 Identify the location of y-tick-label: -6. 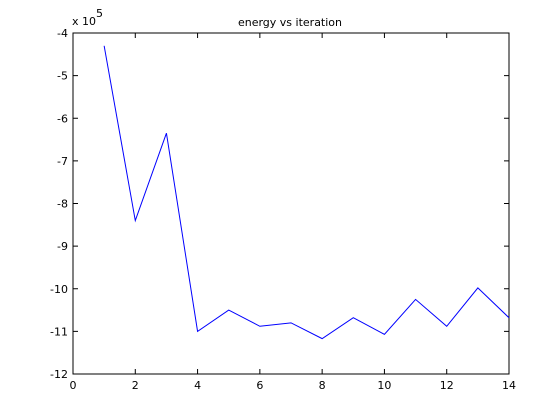
(62, 118).